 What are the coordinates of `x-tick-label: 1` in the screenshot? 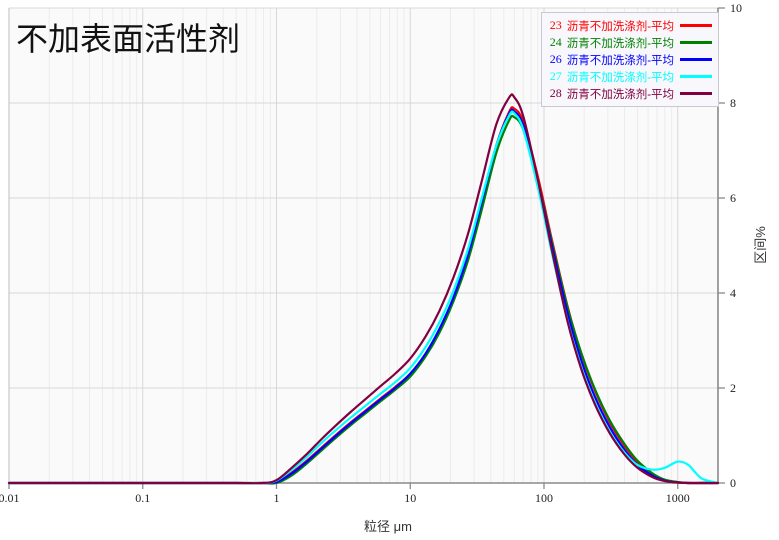 It's located at (276, 498).